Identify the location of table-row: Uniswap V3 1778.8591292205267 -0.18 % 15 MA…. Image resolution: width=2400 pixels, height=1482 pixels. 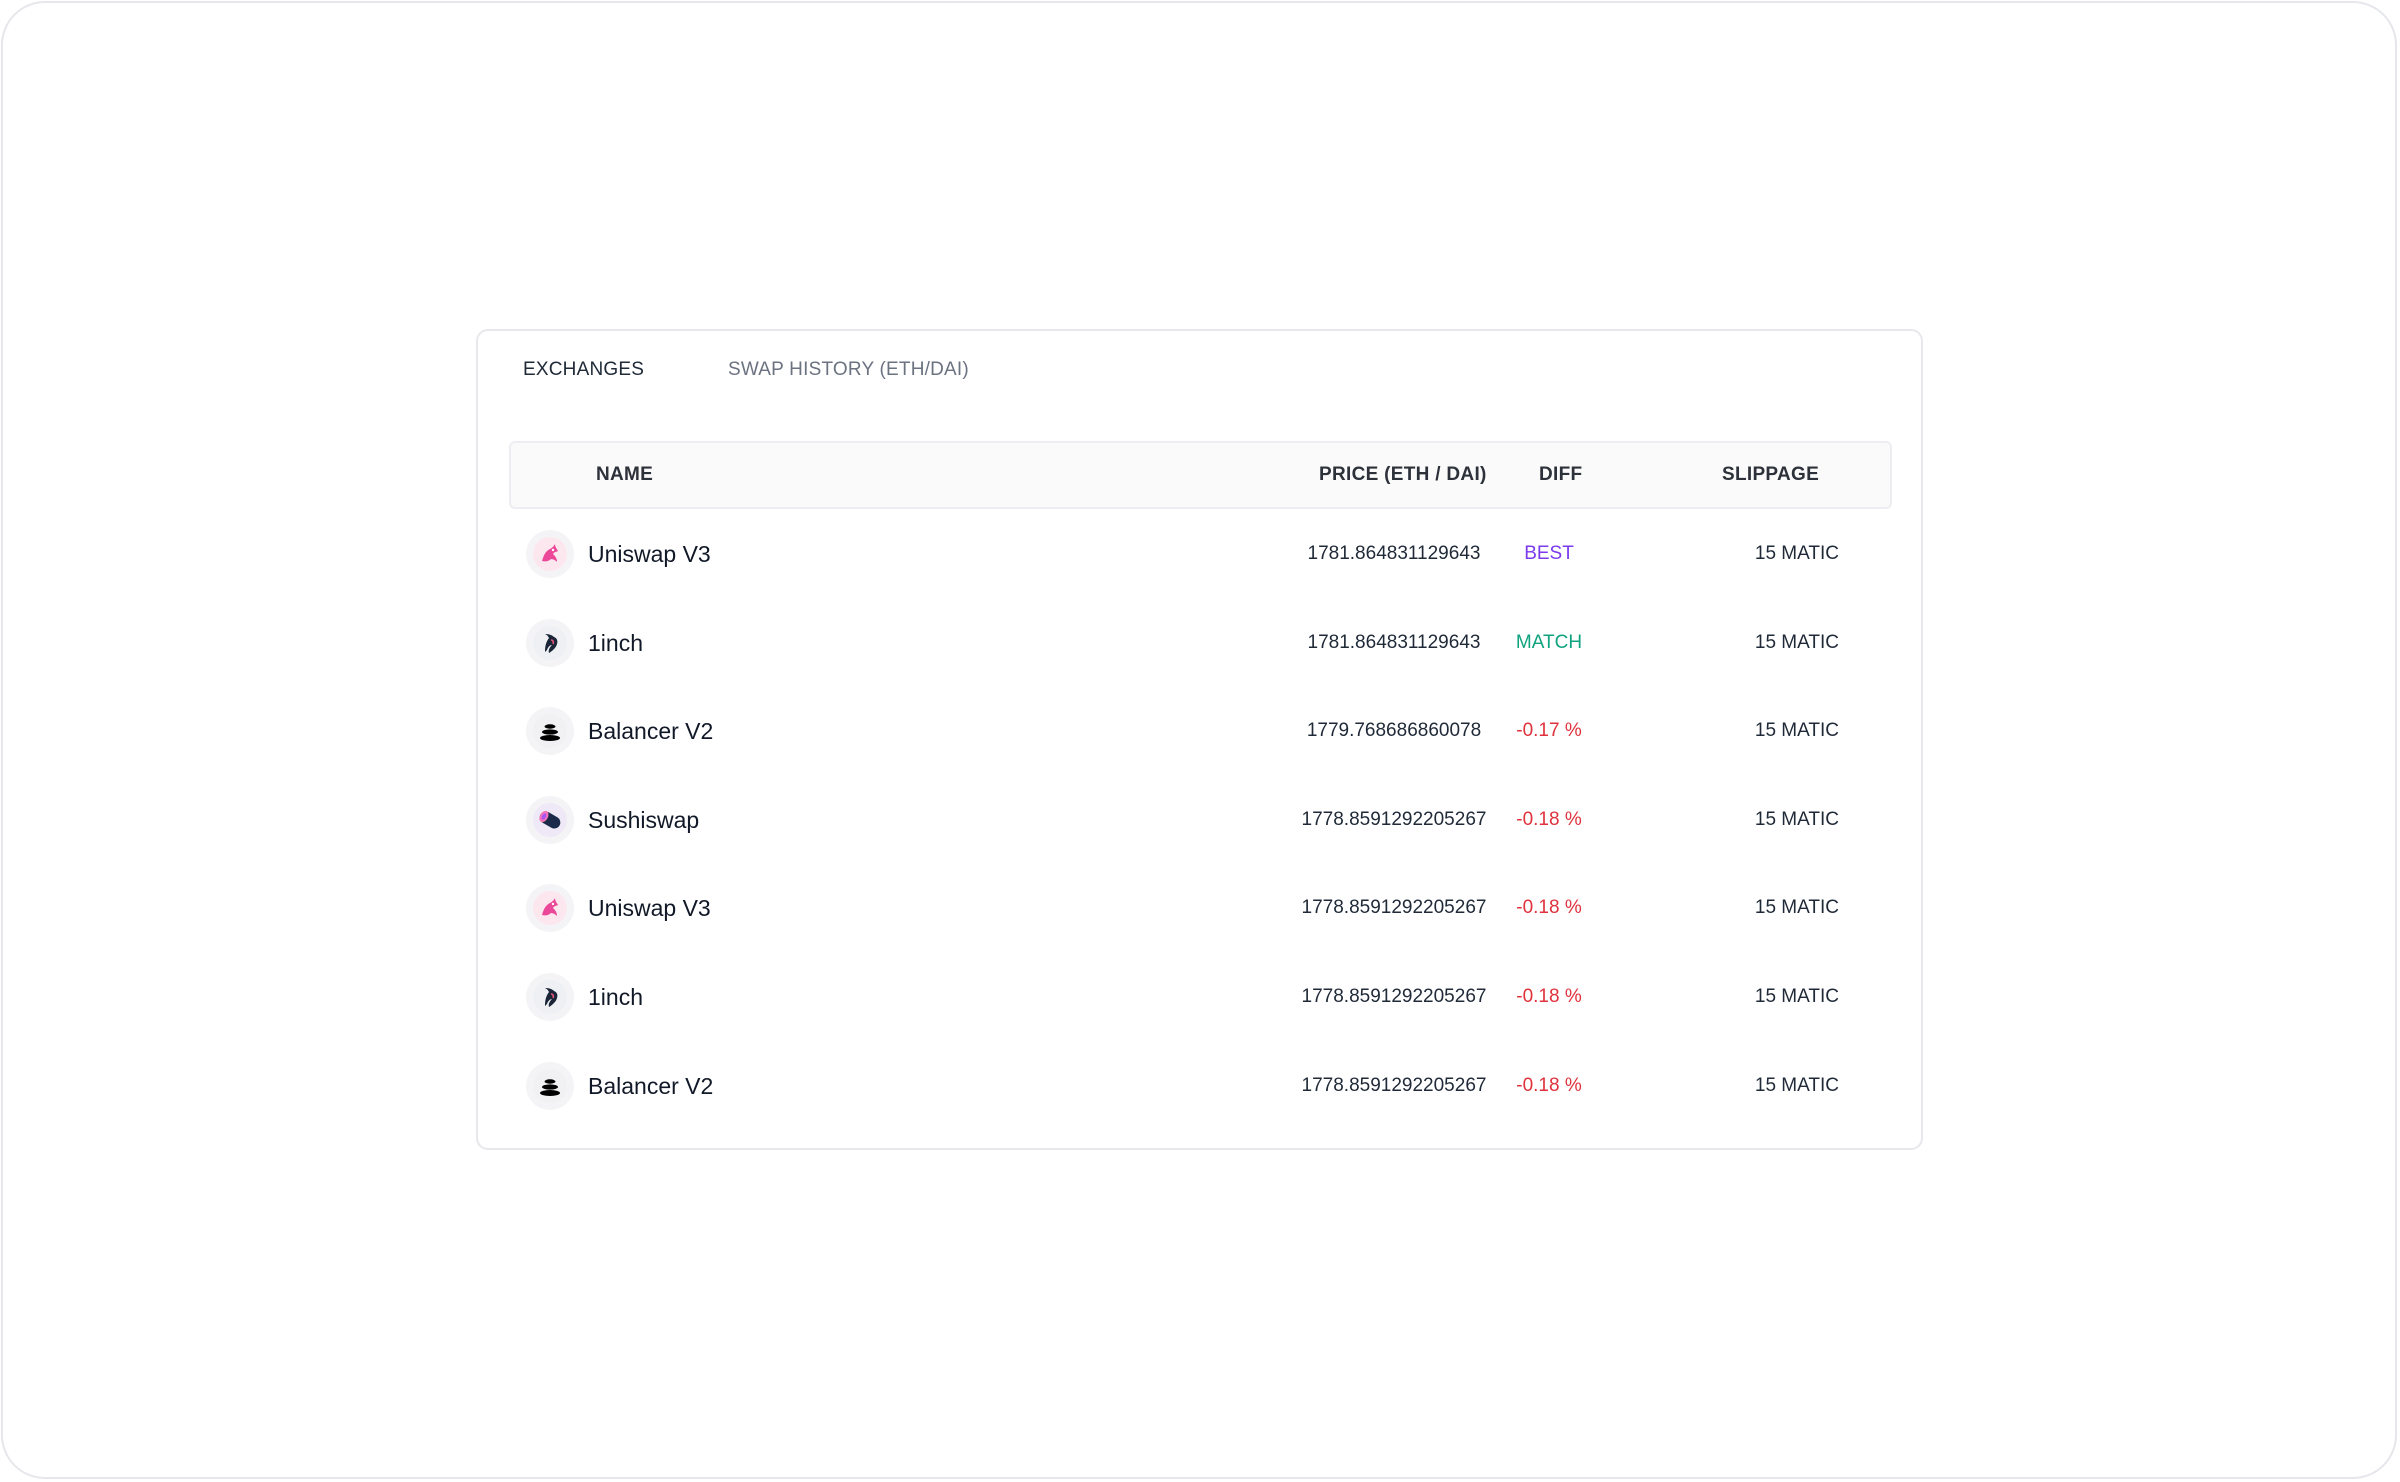
(1200, 907).